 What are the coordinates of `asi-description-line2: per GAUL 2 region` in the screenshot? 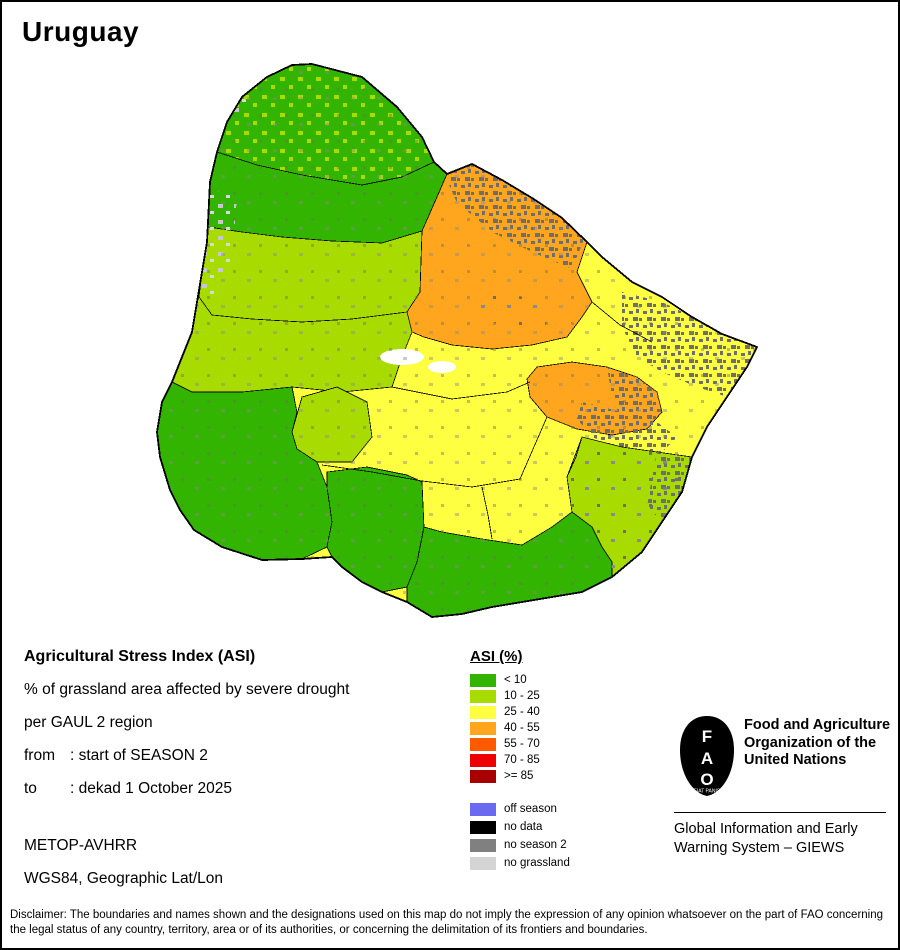 It's located at (88, 722).